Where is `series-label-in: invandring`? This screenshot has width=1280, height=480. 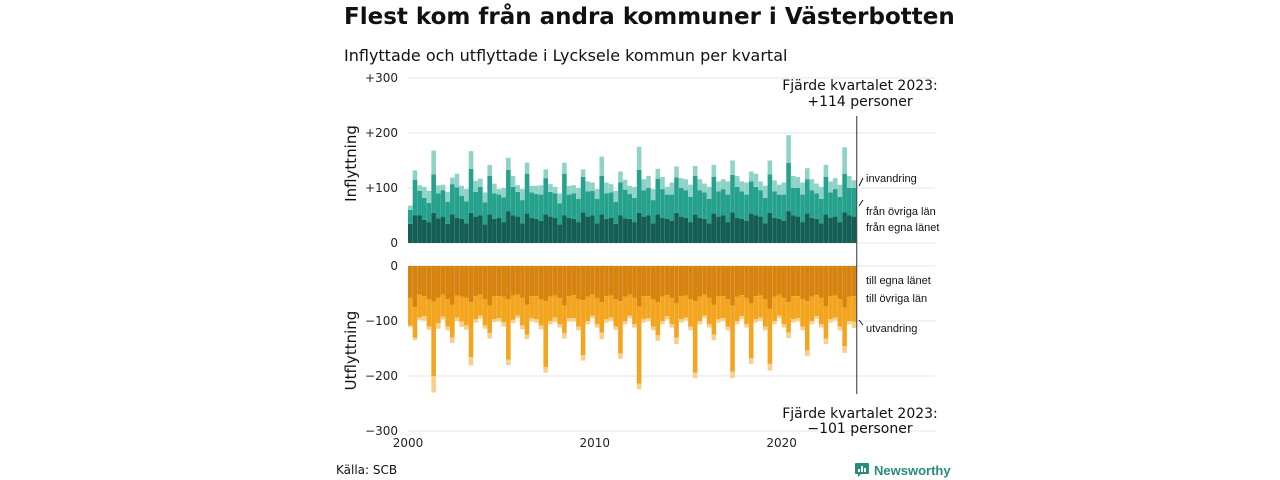 series-label-in: invandring is located at coordinates (891, 179).